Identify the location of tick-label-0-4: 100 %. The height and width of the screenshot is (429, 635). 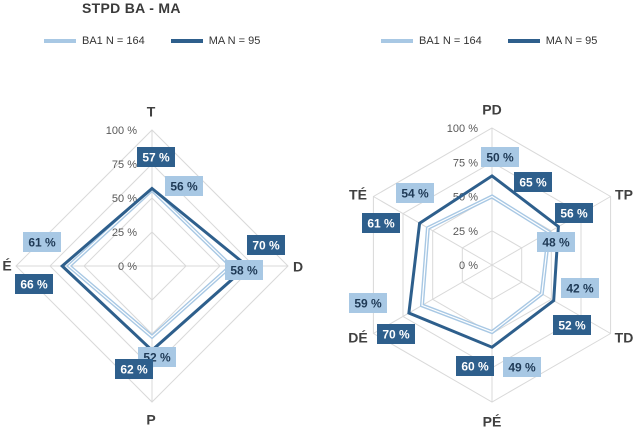
(121, 131).